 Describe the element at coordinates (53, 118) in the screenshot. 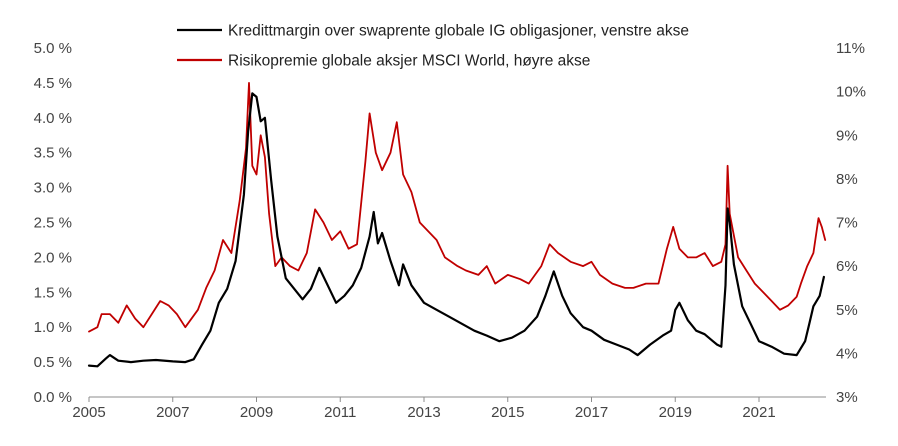

I see `y-left-tick-label: 4.0 %` at that location.